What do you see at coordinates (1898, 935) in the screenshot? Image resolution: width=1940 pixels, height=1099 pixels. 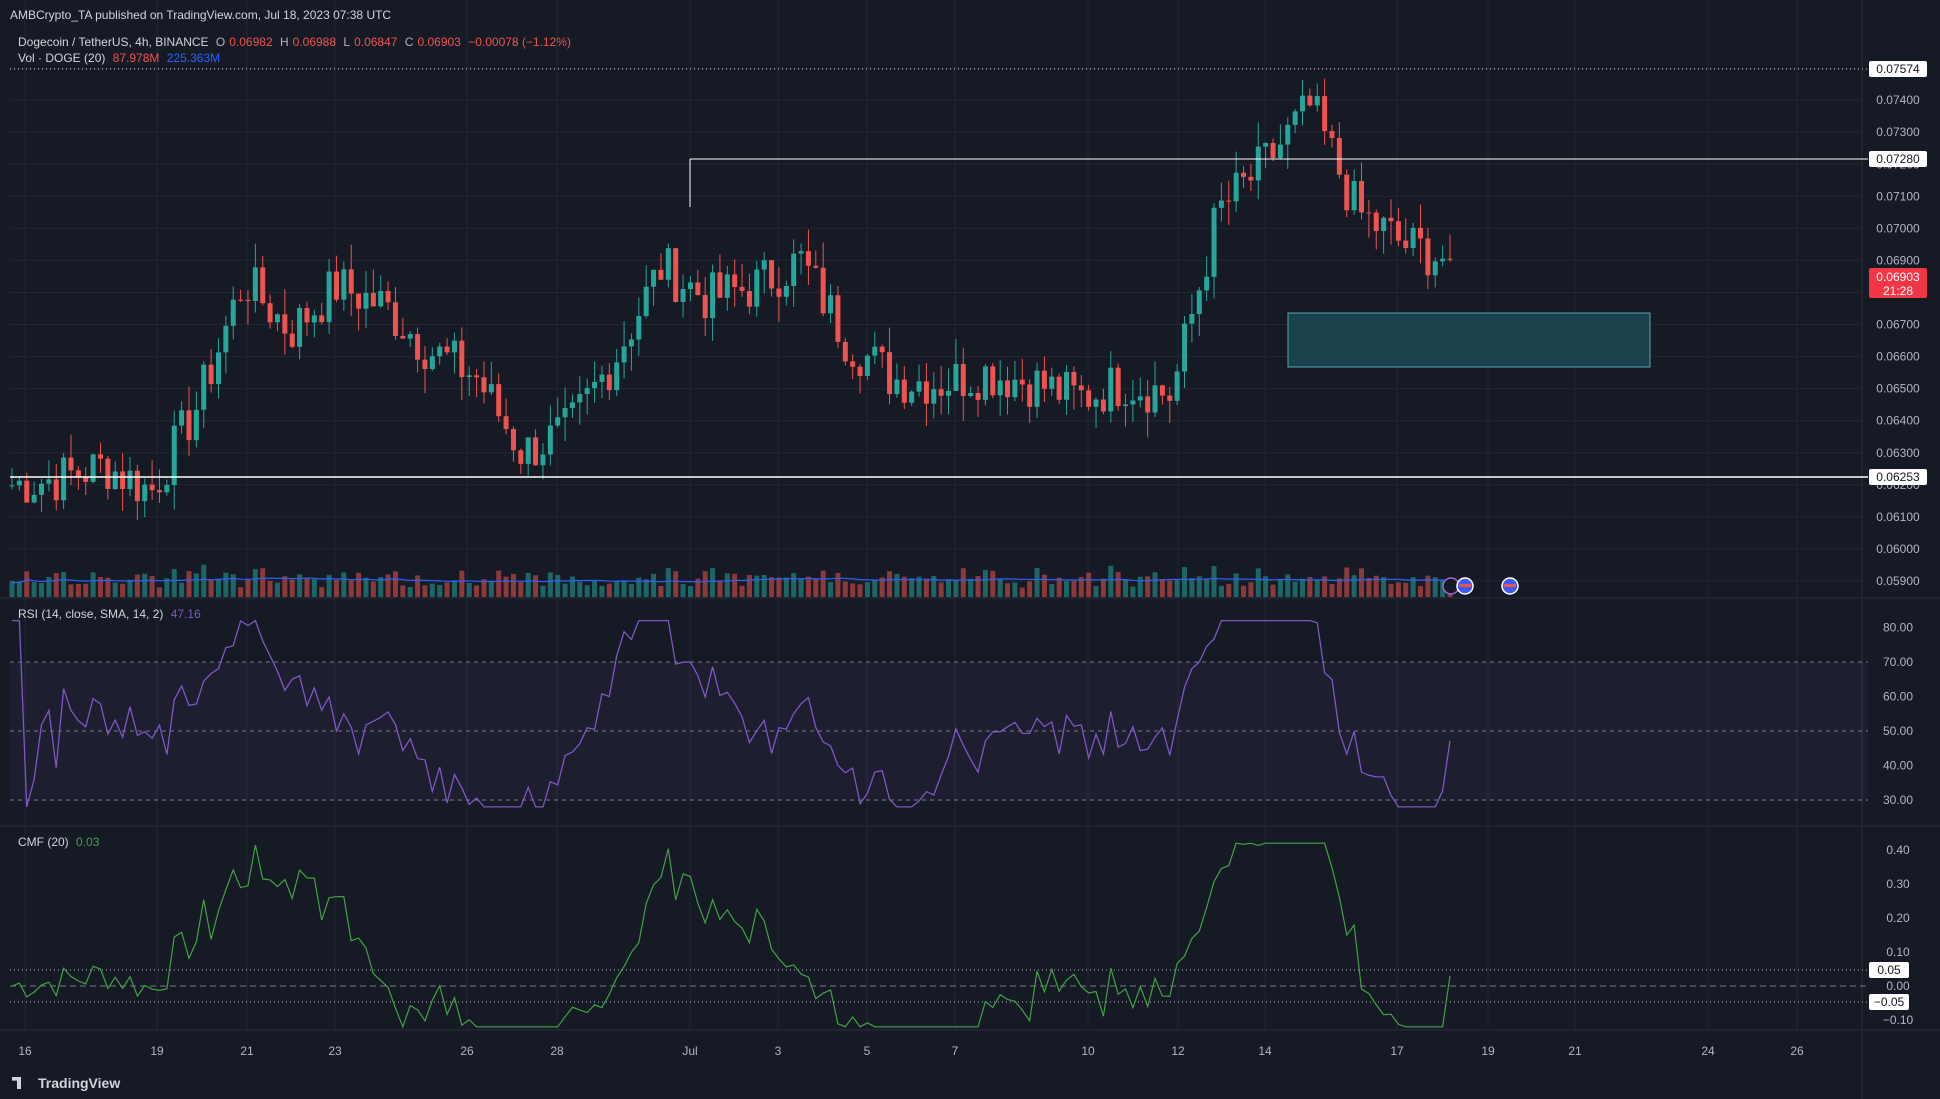 I see `cmf-axis: 0.40 0.30 0.20 0.10 0.00 −0.10` at bounding box center [1898, 935].